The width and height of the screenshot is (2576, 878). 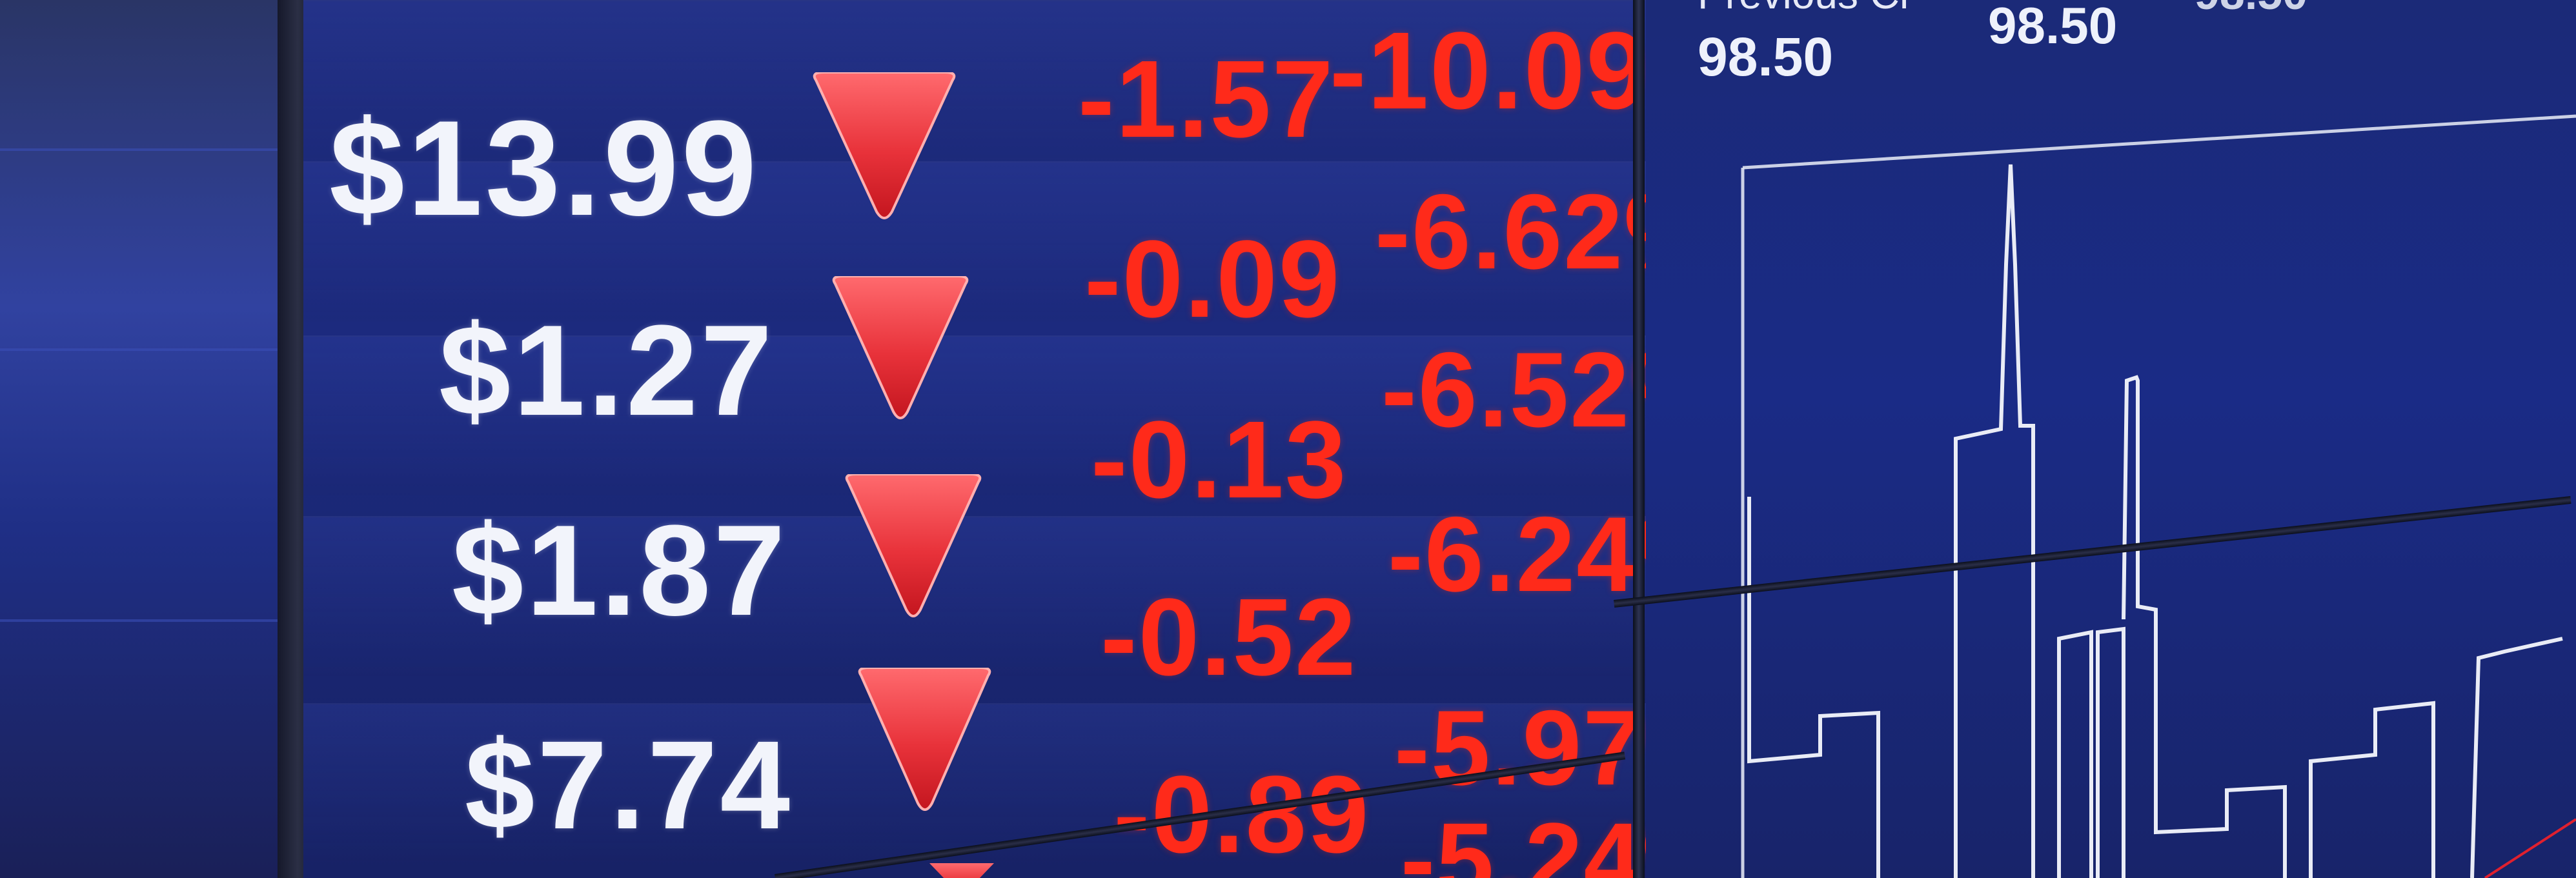 I want to click on chart-header-label: Previous Cl, so click(x=1803, y=9).